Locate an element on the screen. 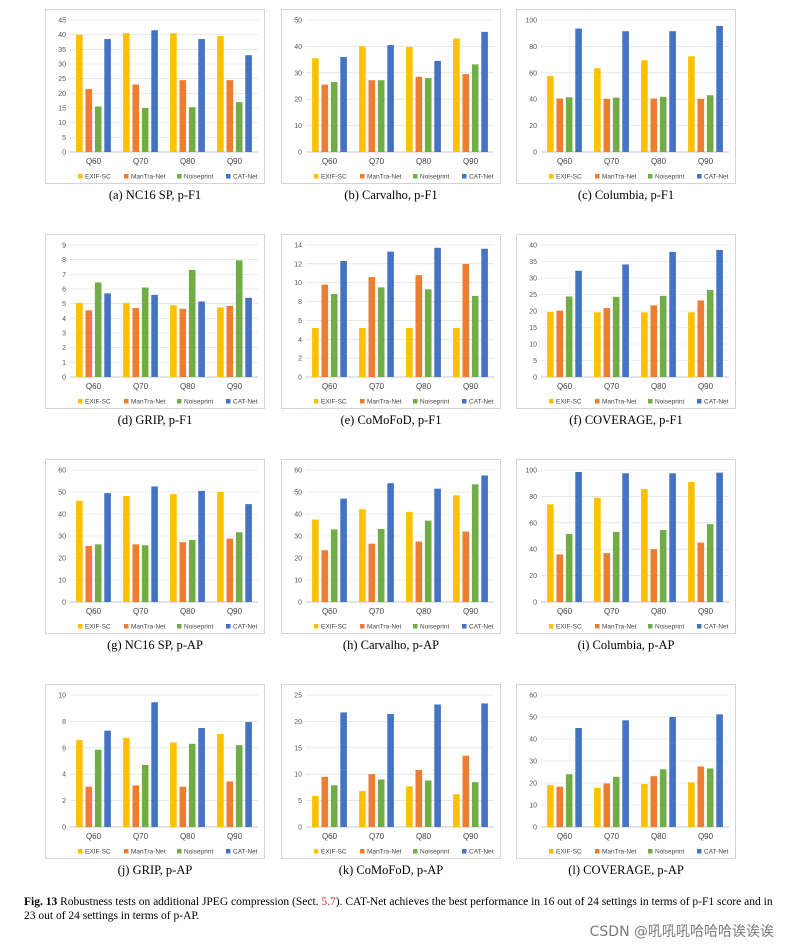 This screenshot has height=950, width=788. subfigure-caption: (j) GRIP, p-AP is located at coordinates (155, 870).